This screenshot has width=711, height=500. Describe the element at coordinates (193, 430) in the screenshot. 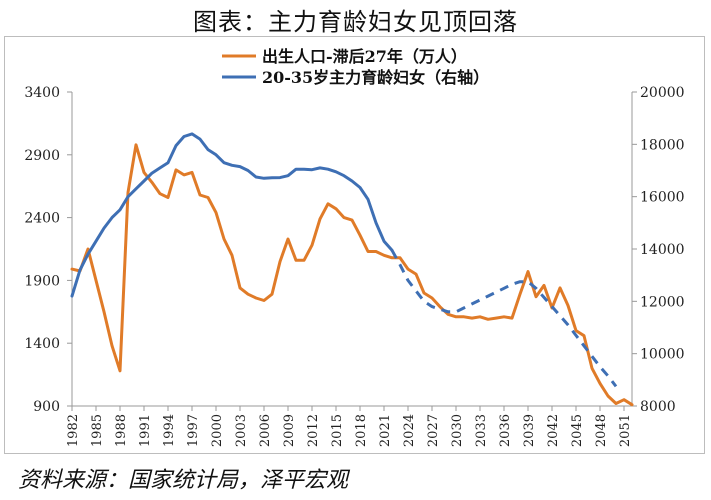

I see `x-tick-label: 1997` at that location.